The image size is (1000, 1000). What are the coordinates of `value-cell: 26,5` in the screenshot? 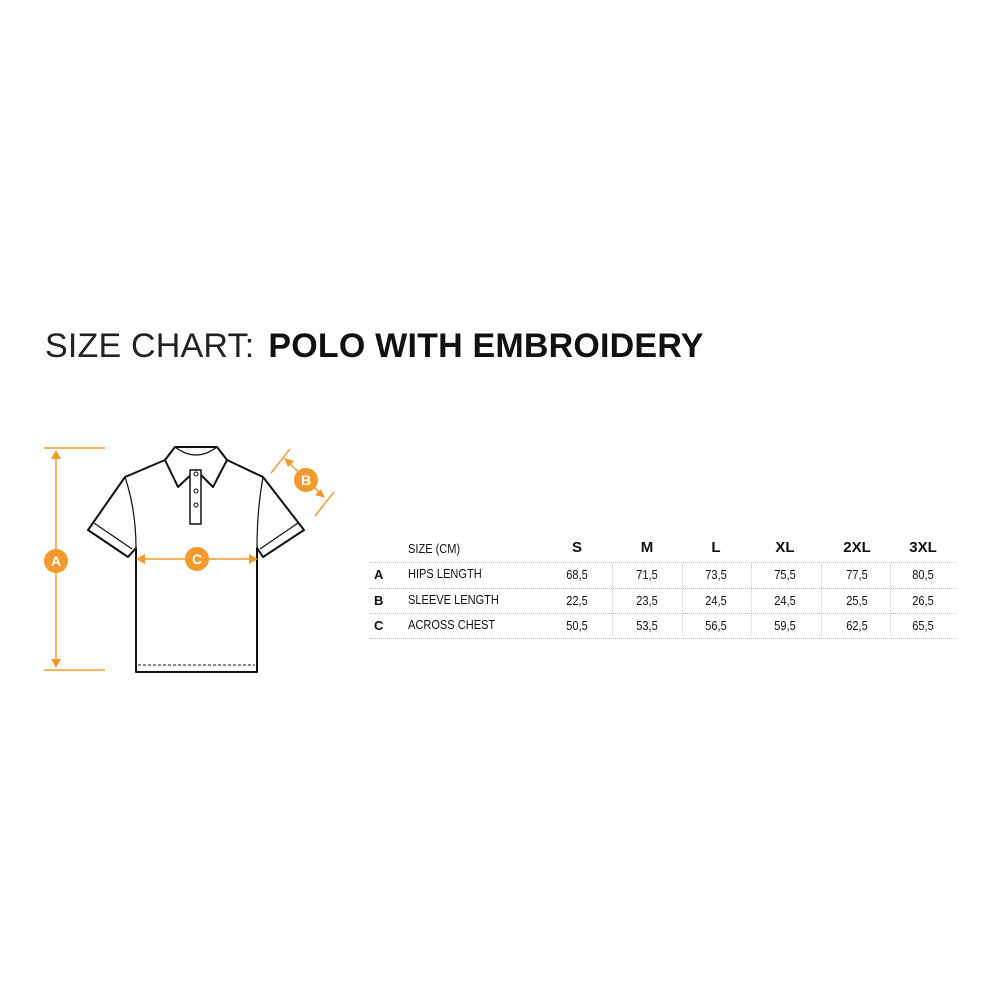 It's located at (923, 600).